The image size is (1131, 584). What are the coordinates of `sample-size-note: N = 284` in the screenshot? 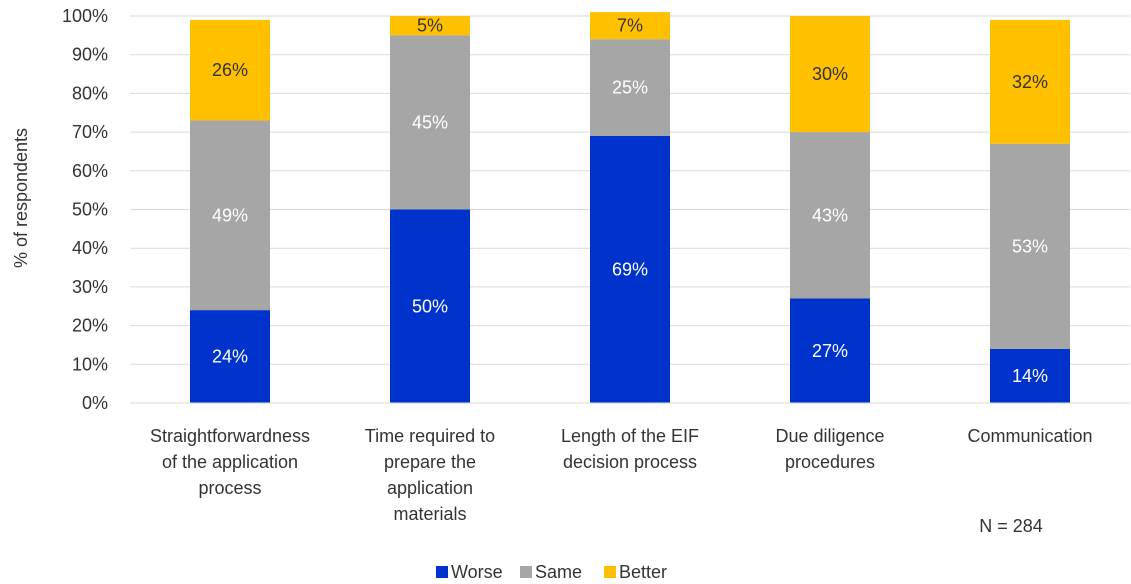 It's located at (1011, 526).